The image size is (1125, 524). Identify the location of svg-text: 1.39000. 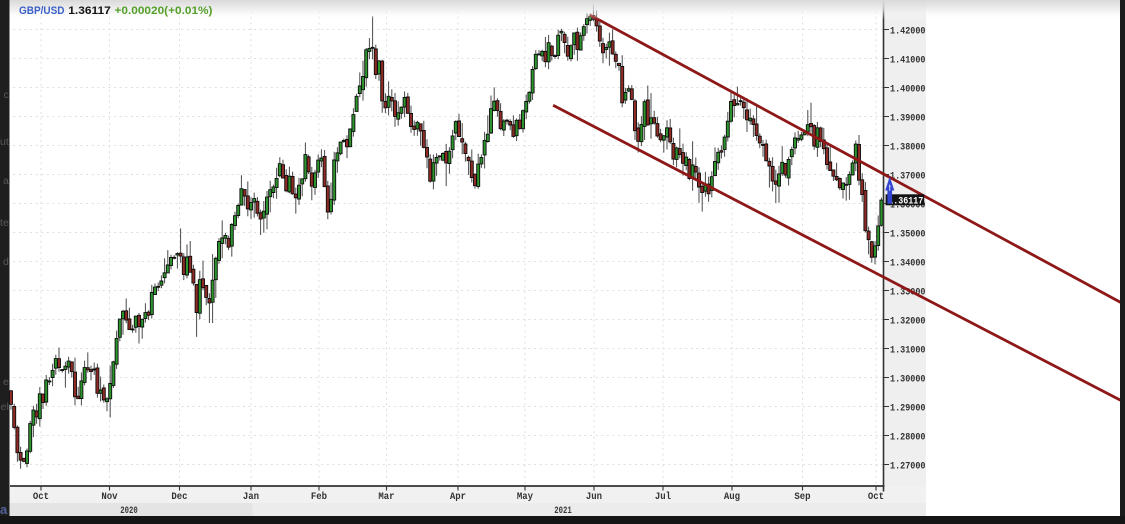
(908, 118).